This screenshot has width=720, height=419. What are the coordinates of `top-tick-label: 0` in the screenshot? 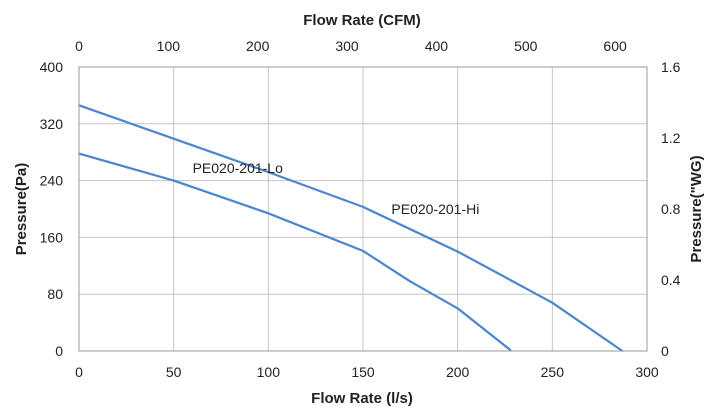 It's located at (79, 46).